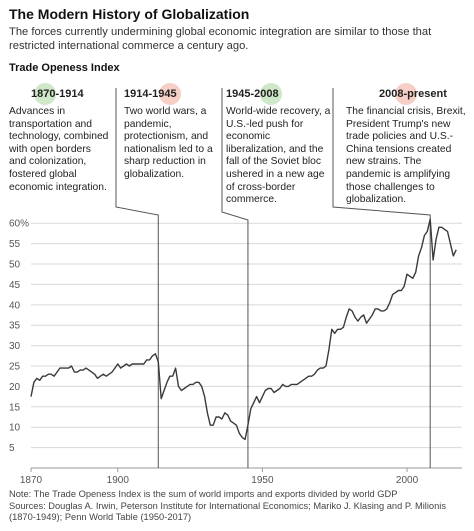  I want to click on era-label: 1914-1945, so click(150, 94).